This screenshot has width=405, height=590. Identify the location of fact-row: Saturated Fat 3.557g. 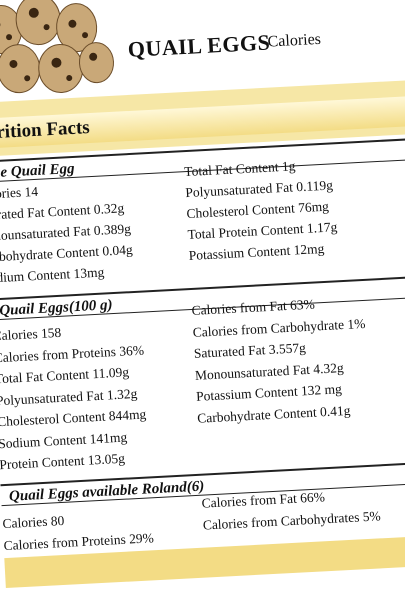
(250, 350).